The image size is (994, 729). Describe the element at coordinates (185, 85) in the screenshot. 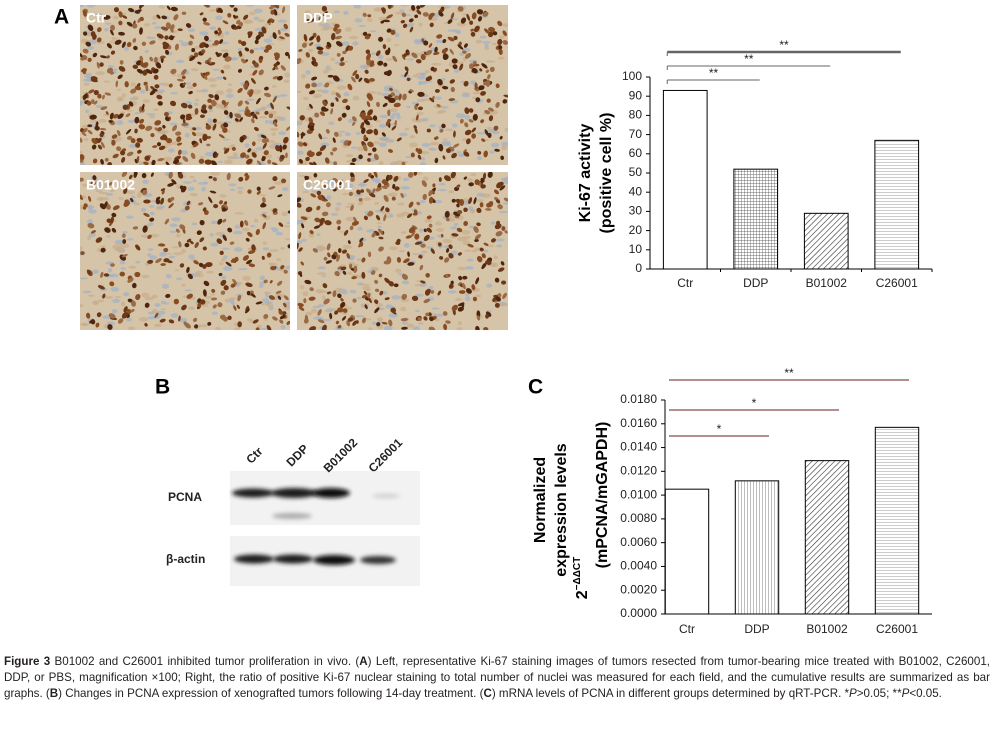

I see `micrograph: Ctr` at that location.